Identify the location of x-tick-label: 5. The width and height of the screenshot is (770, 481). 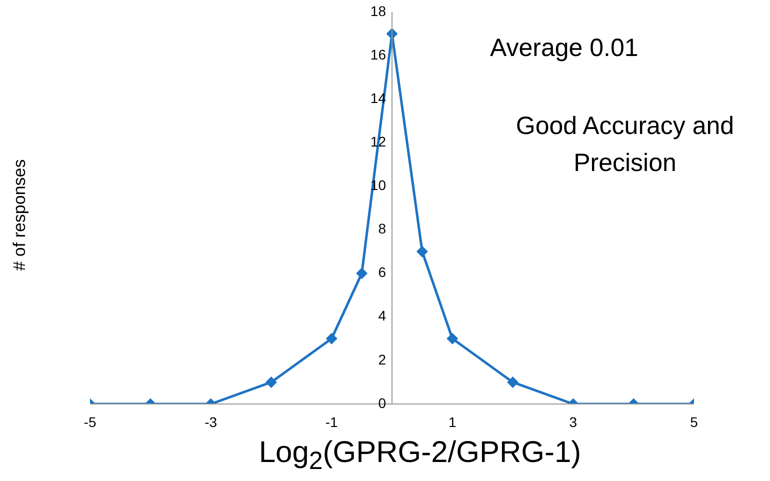
(694, 422).